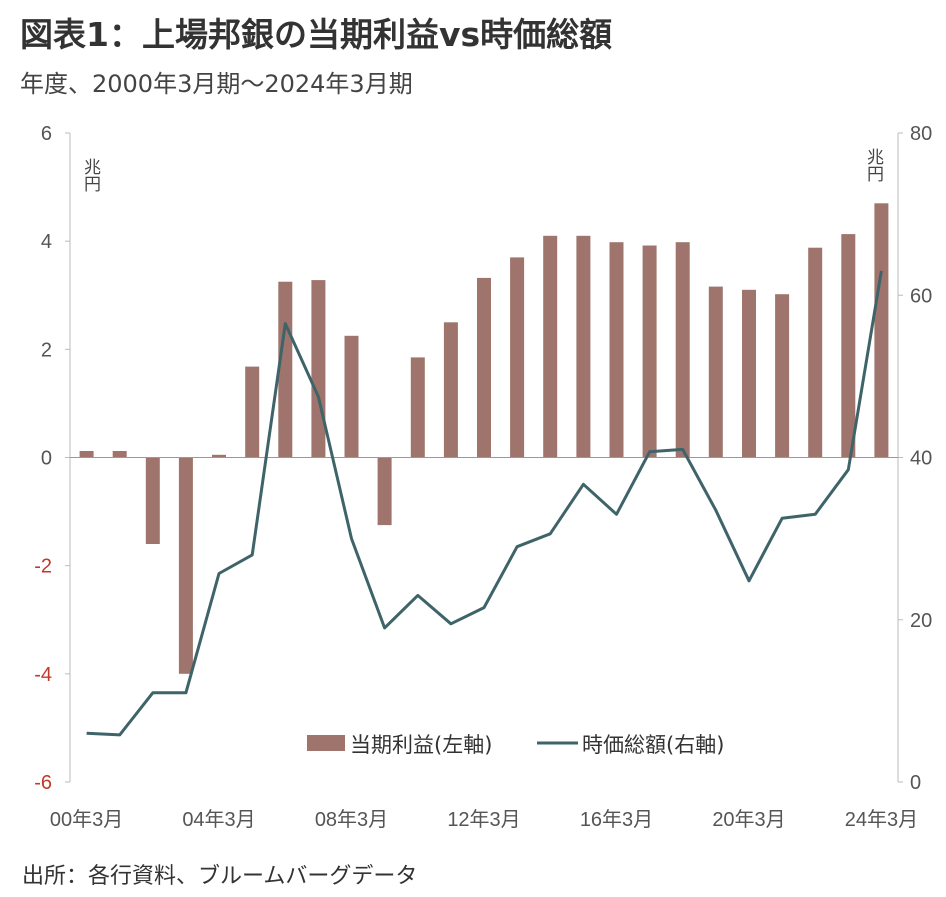 This screenshot has width=946, height=897. Describe the element at coordinates (220, 876) in the screenshot. I see `source-note: 出所：各行資料、ブルームバーグデータ` at that location.